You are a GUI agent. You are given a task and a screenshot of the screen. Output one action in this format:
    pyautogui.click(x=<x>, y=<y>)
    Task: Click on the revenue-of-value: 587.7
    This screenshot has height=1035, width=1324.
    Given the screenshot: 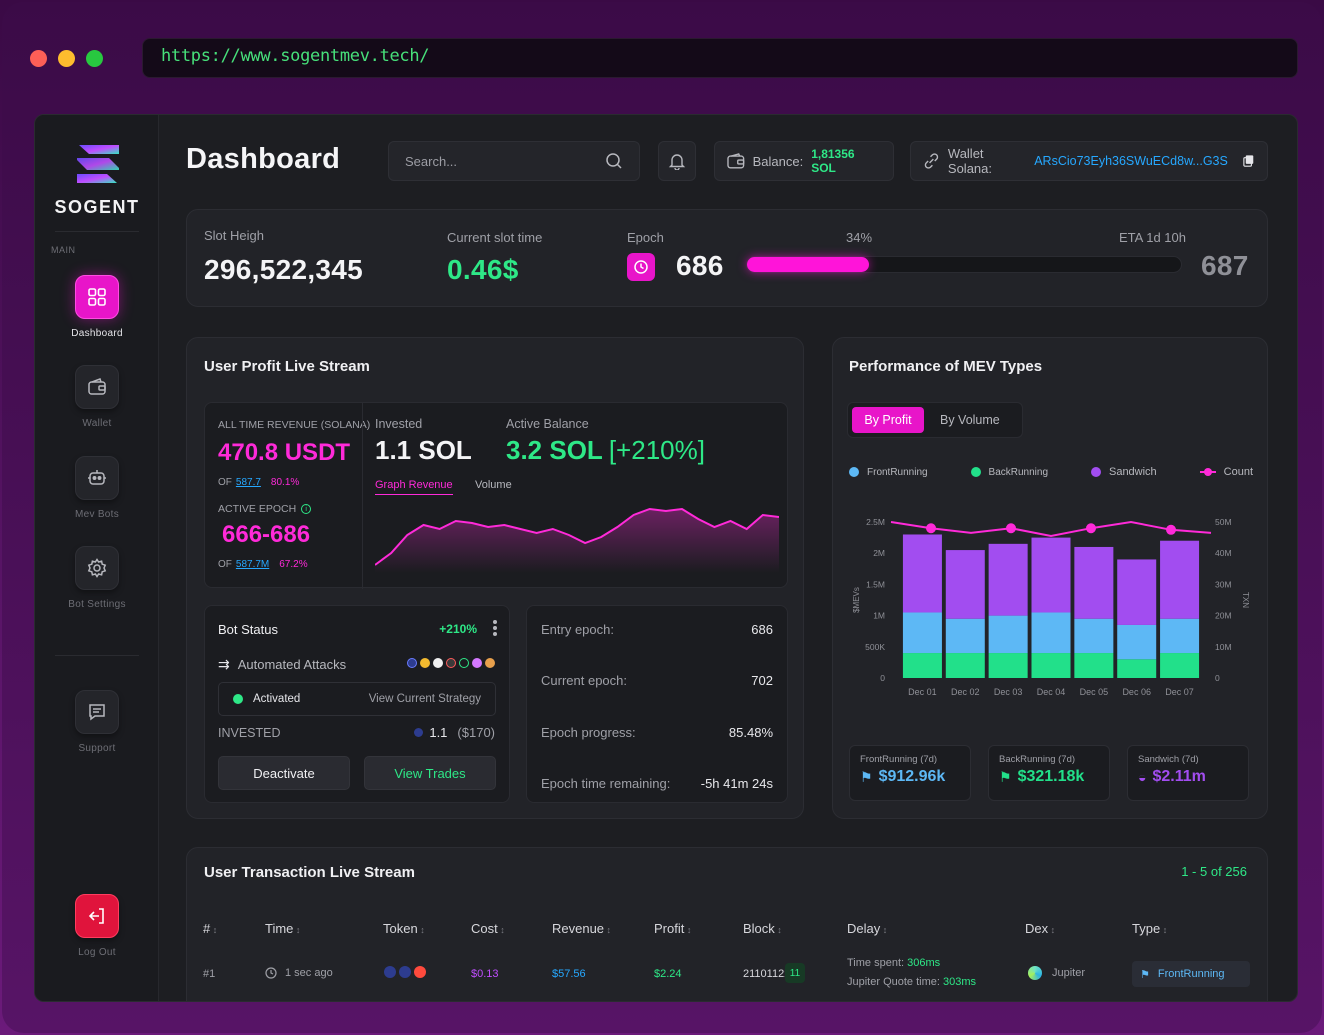 What is the action you would take?
    pyautogui.click(x=248, y=482)
    